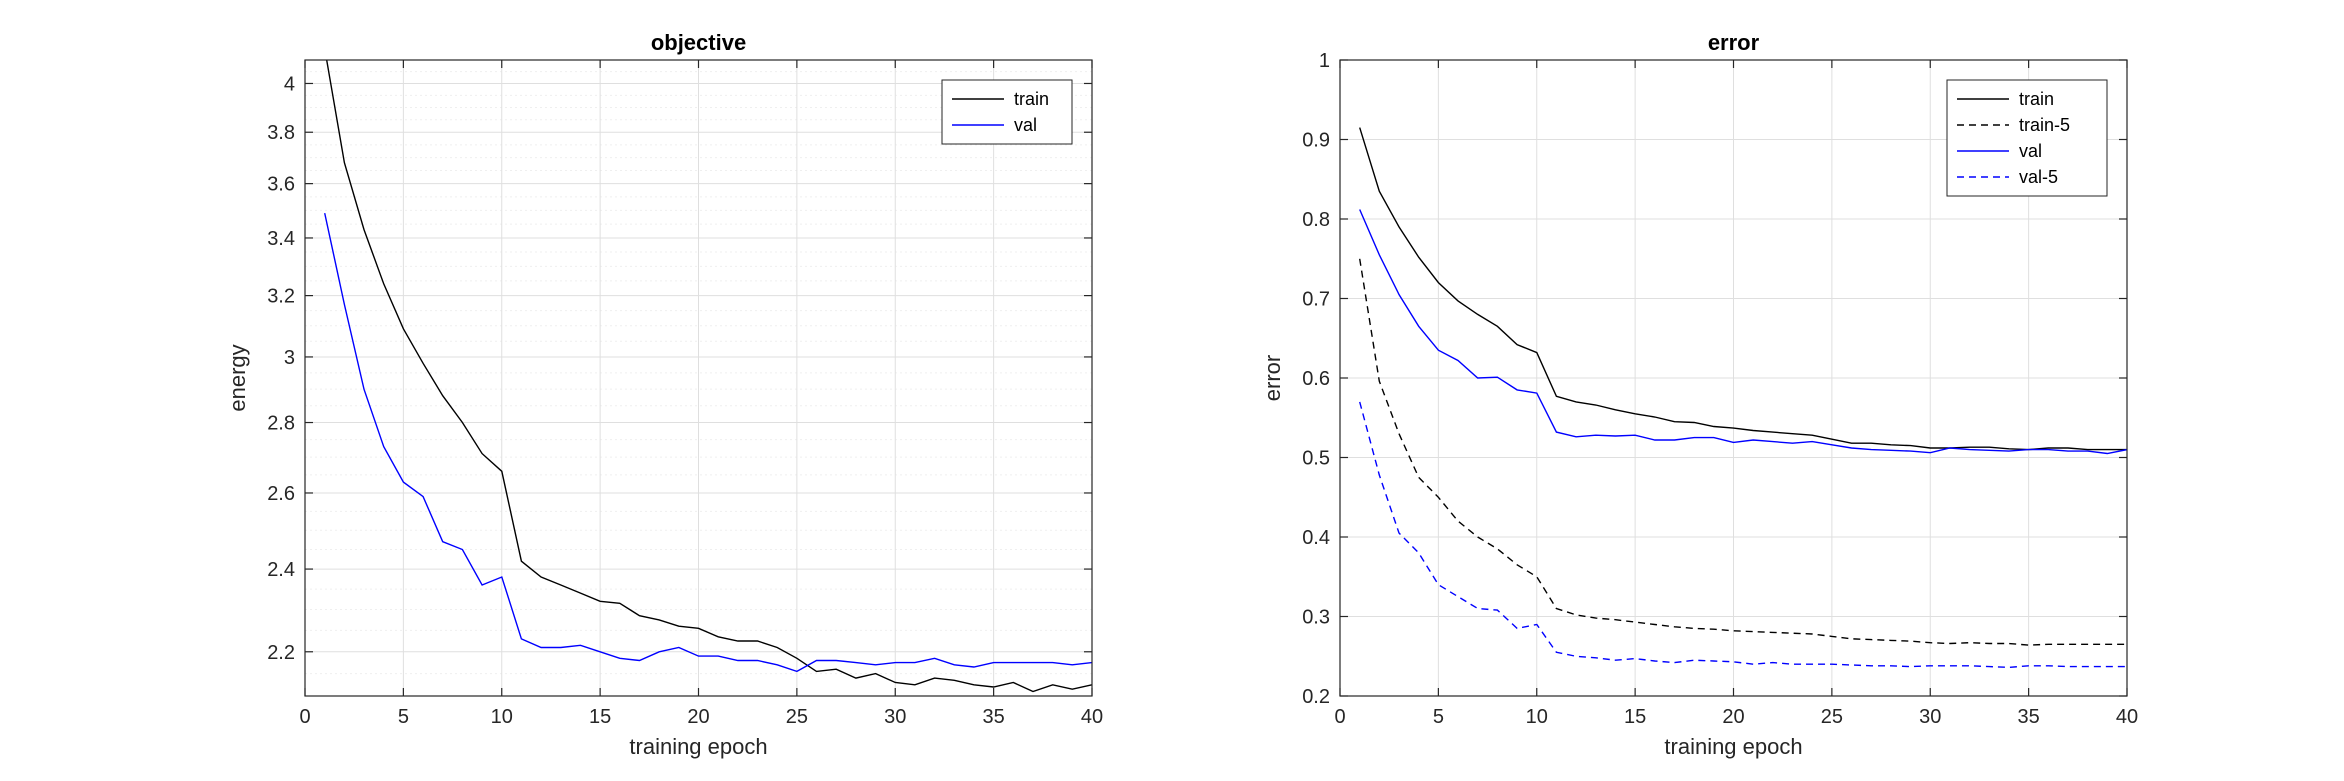  I want to click on legend-box, so click(1007, 112).